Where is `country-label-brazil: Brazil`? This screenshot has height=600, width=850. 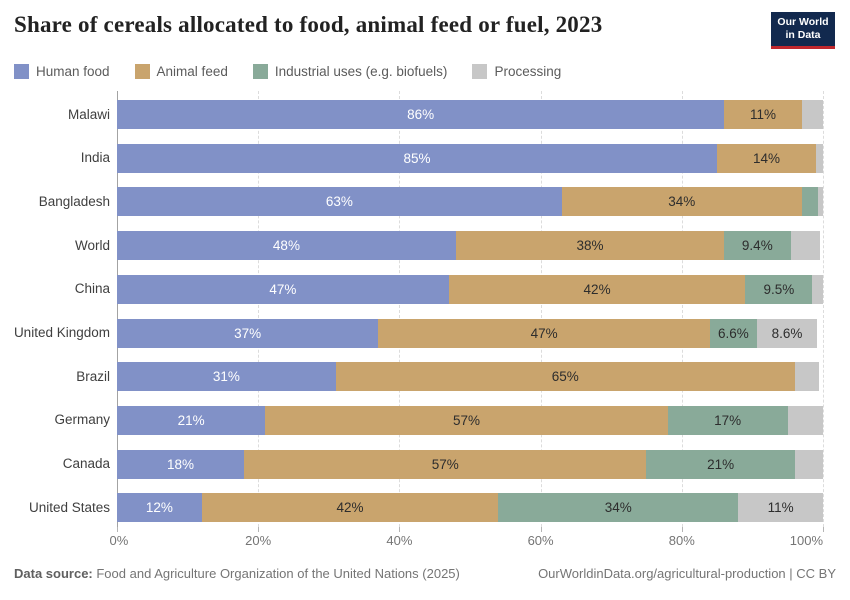 country-label-brazil: Brazil is located at coordinates (93, 376).